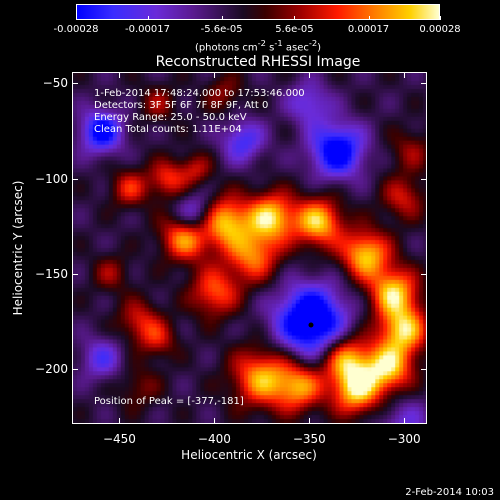 The height and width of the screenshot is (500, 500). What do you see at coordinates (55, 83) in the screenshot?
I see `y-tick-label: −50` at bounding box center [55, 83].